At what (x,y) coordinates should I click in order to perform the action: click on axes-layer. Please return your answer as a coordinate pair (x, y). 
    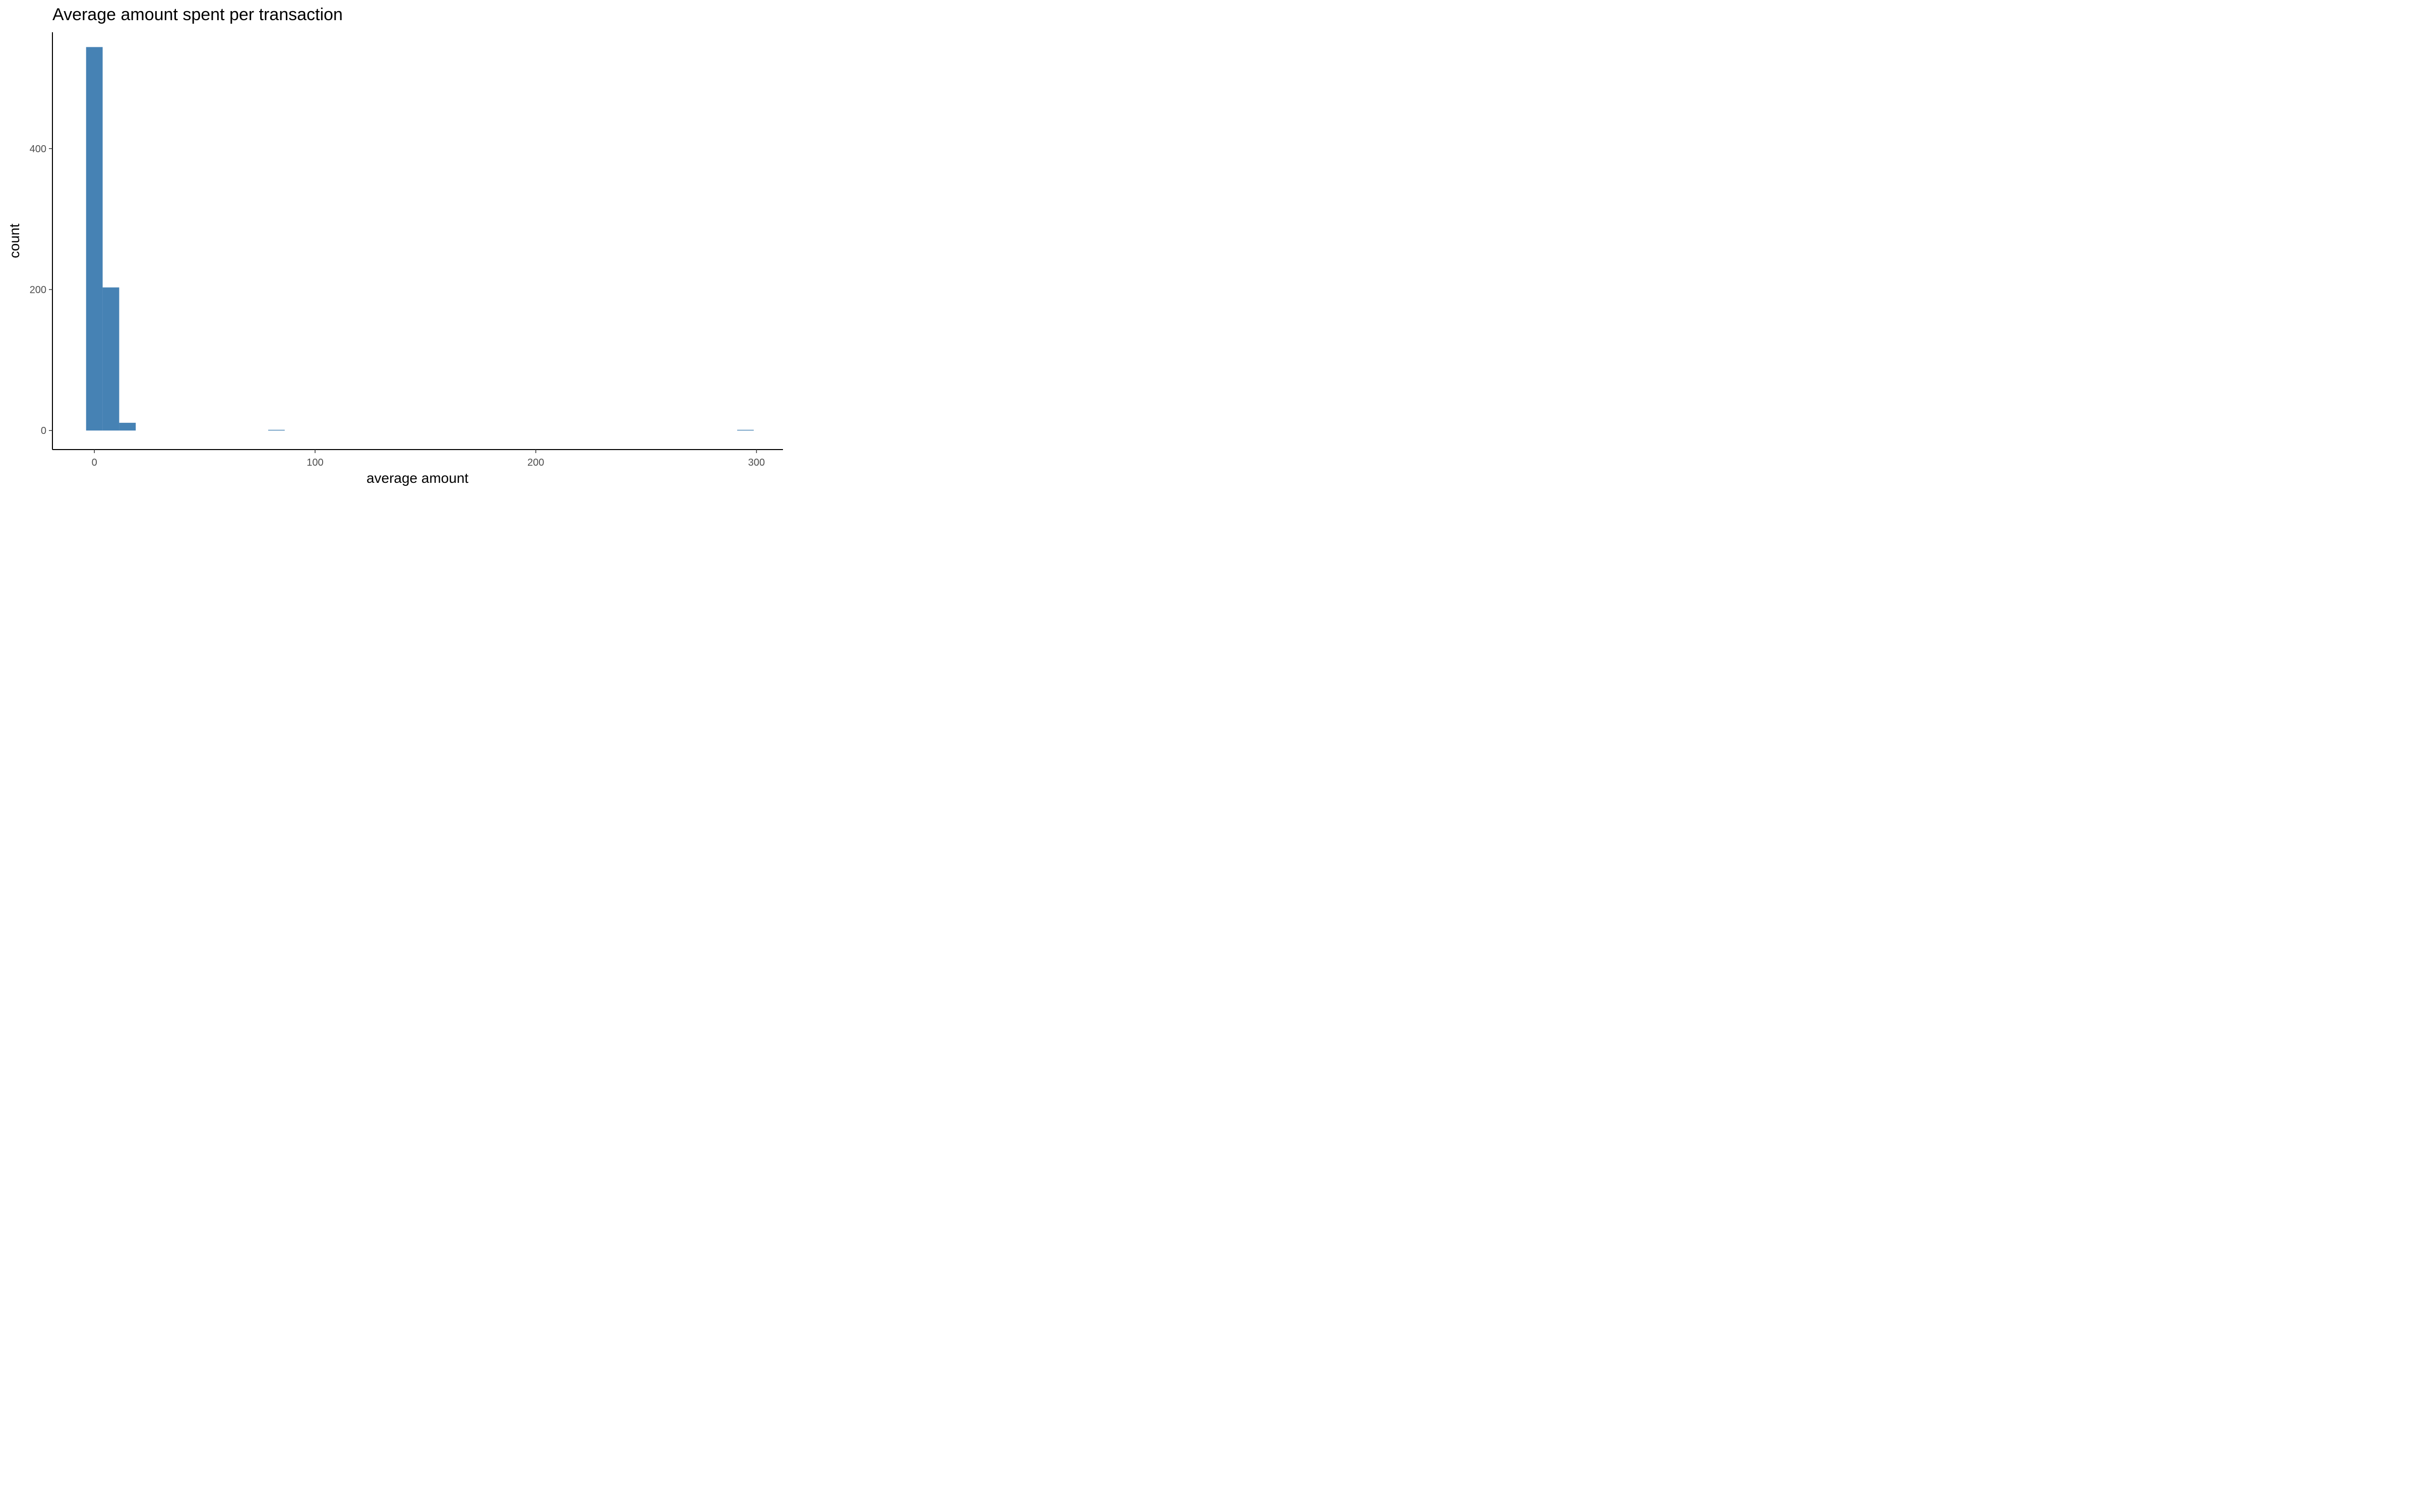
    Looking at the image, I should click on (417, 241).